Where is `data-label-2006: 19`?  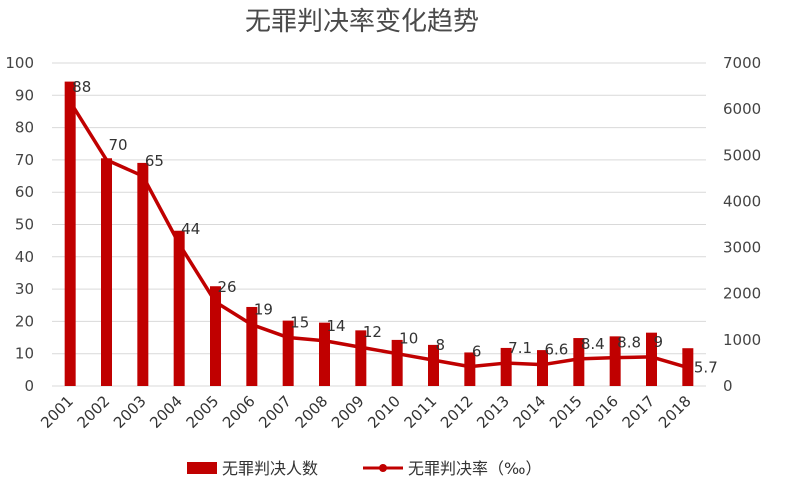 data-label-2006: 19 is located at coordinates (263, 310).